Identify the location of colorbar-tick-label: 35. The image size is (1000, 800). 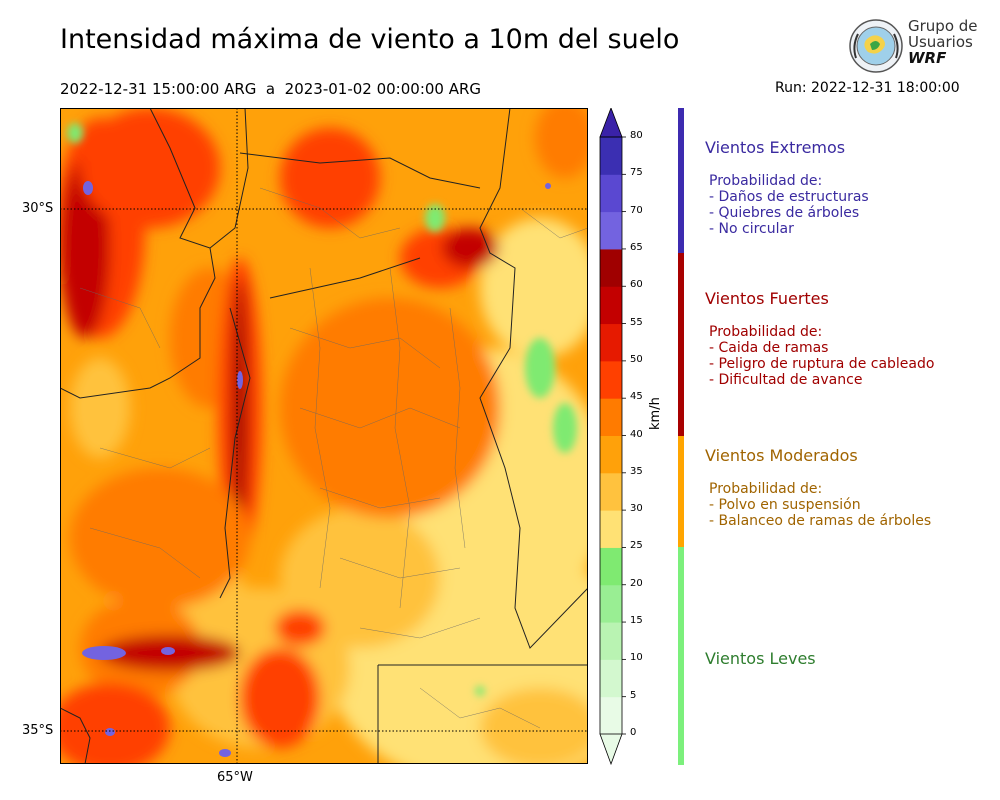
(636, 471).